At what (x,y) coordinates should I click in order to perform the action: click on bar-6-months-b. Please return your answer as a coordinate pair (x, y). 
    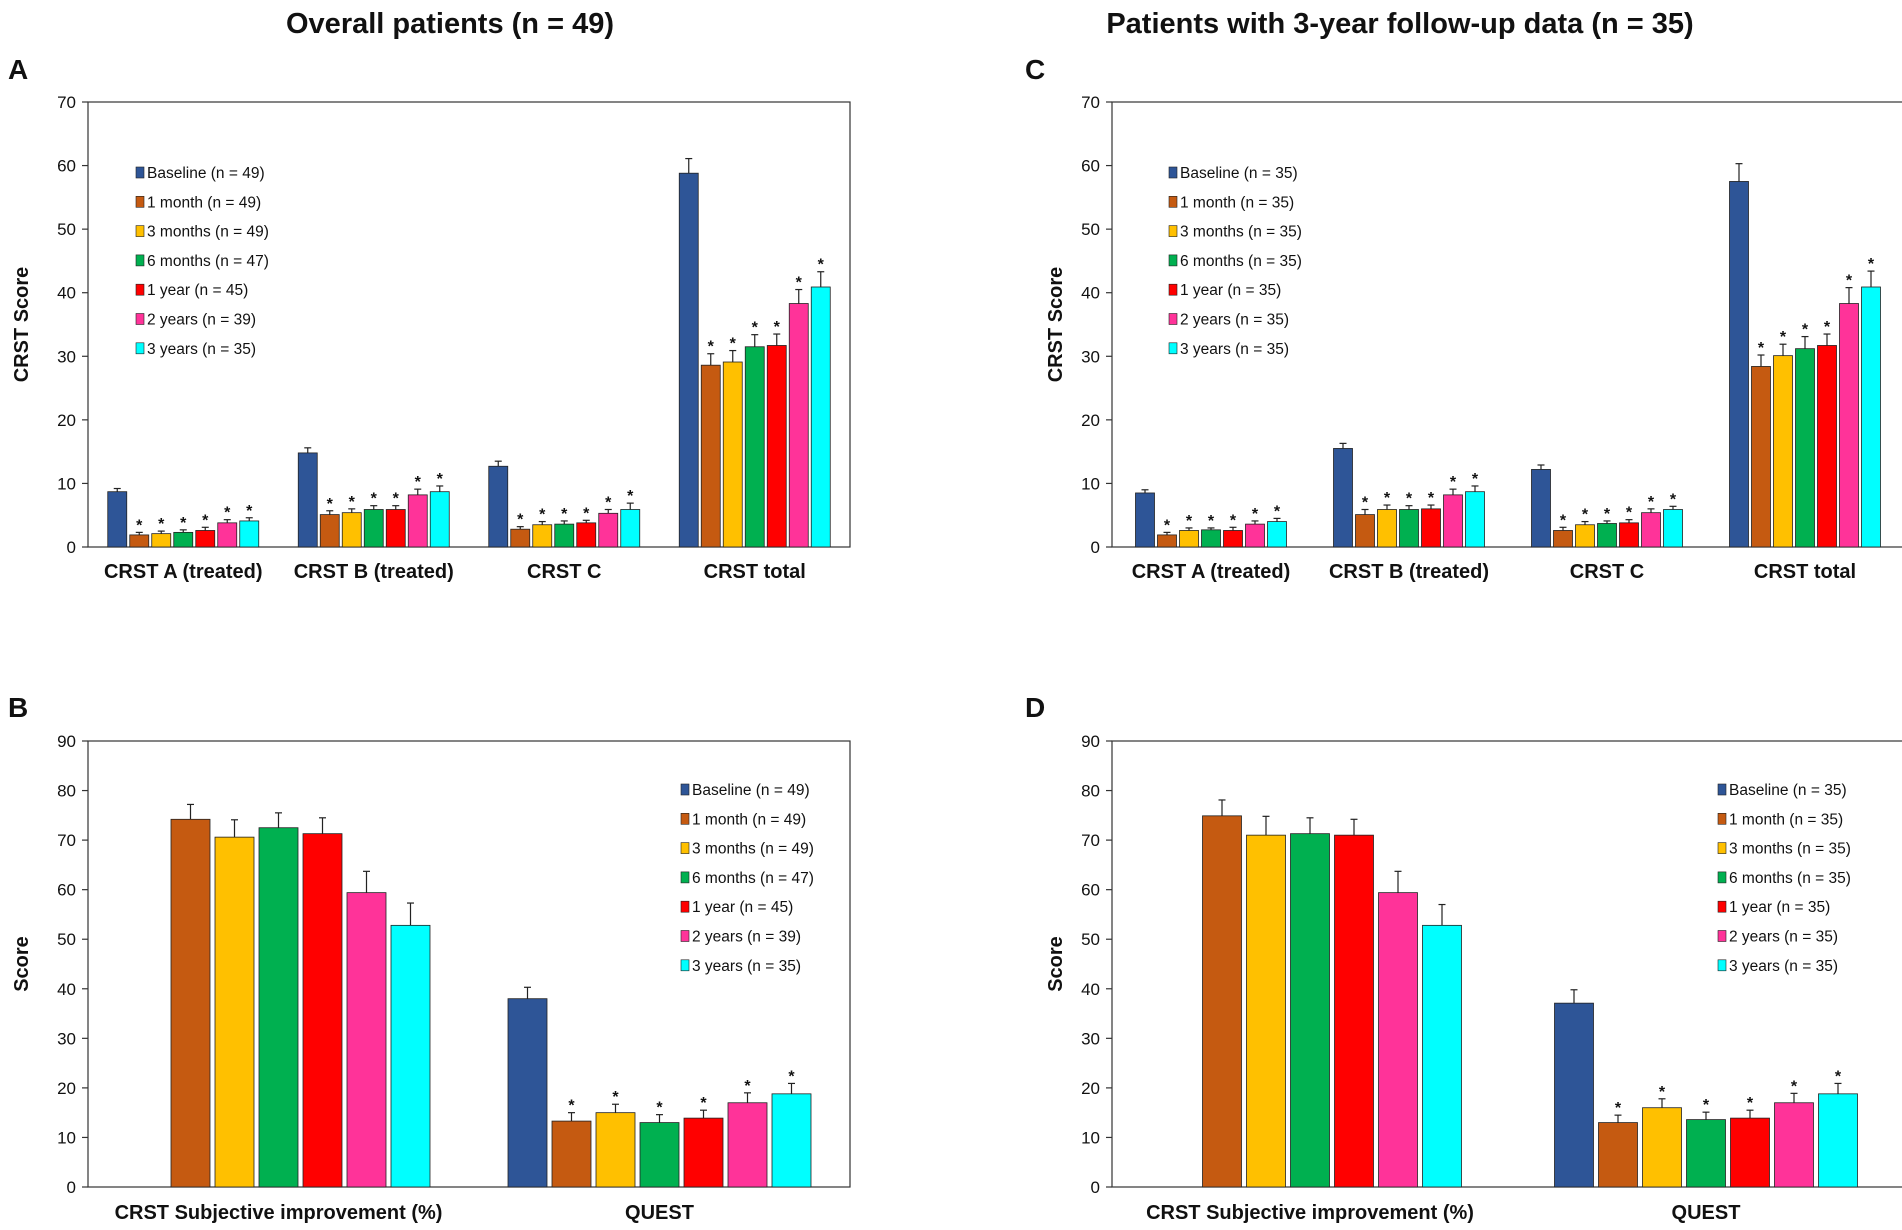
    Looking at the image, I should click on (659, 1155).